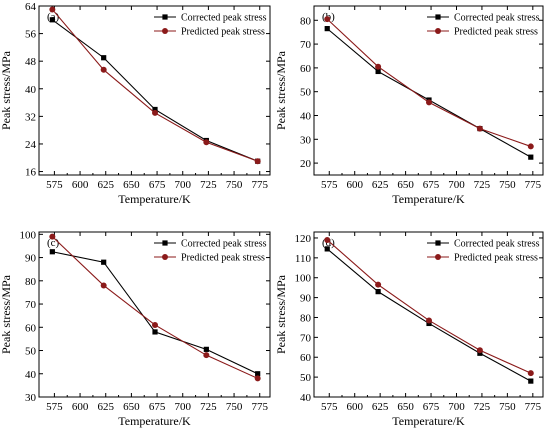 The image size is (550, 437). Describe the element at coordinates (303, 239) in the screenshot. I see `y-tick-label: 120` at that location.